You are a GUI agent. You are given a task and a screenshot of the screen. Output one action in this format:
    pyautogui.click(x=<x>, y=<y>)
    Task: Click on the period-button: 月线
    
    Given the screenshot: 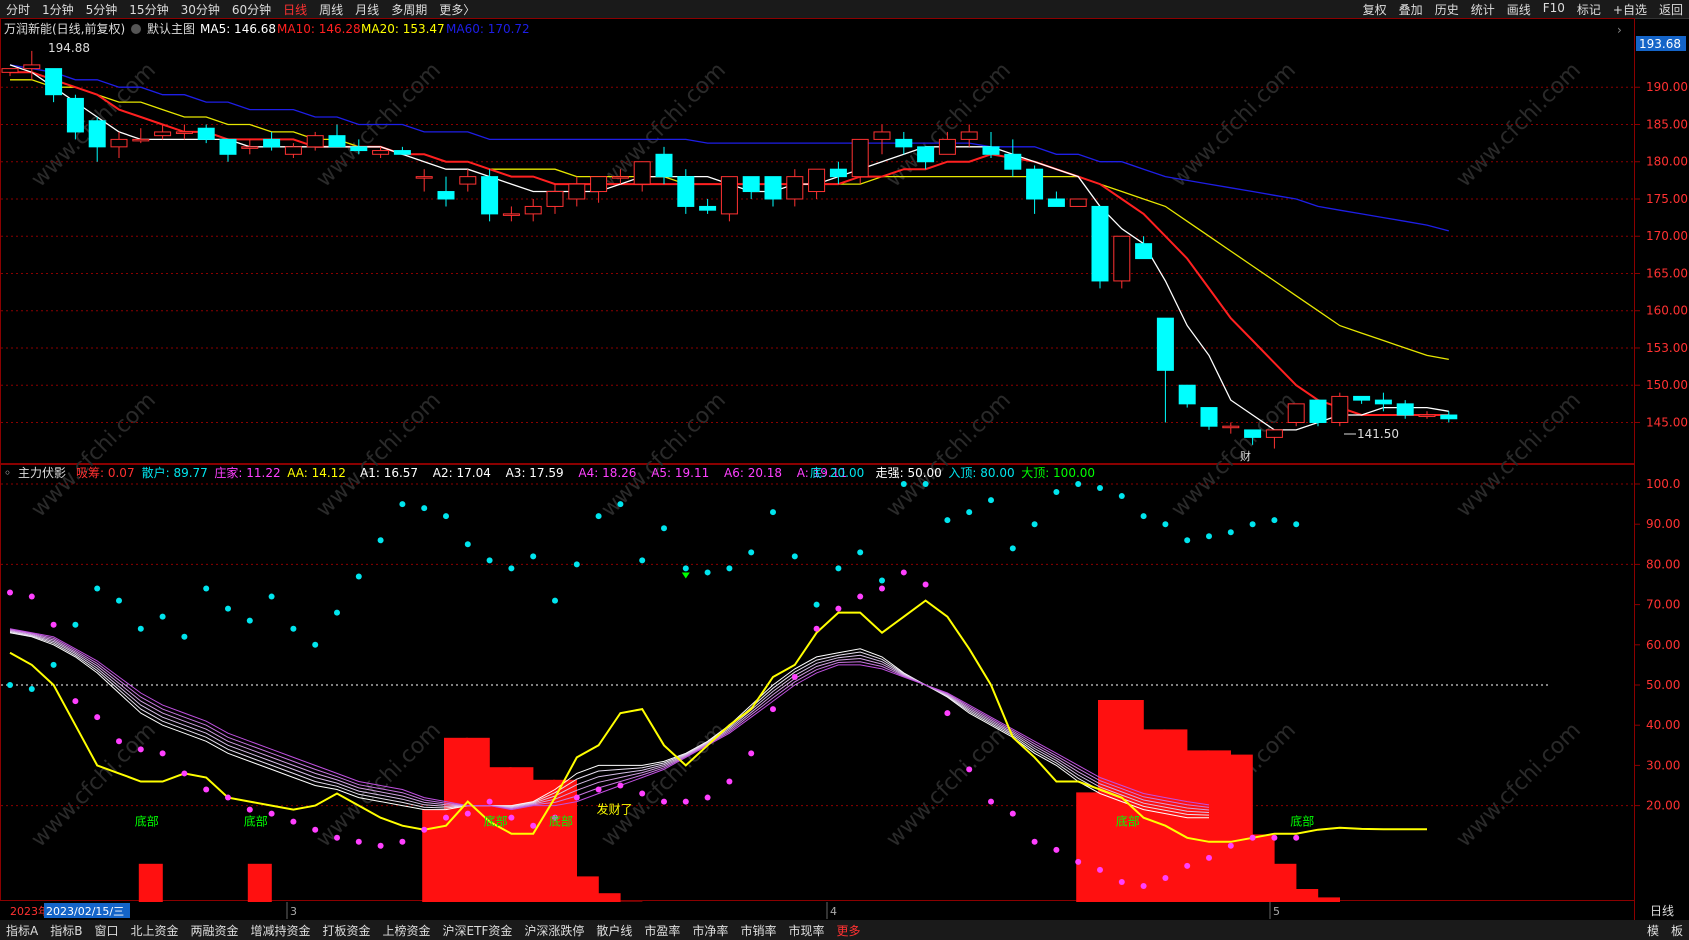 What is the action you would take?
    pyautogui.click(x=367, y=9)
    